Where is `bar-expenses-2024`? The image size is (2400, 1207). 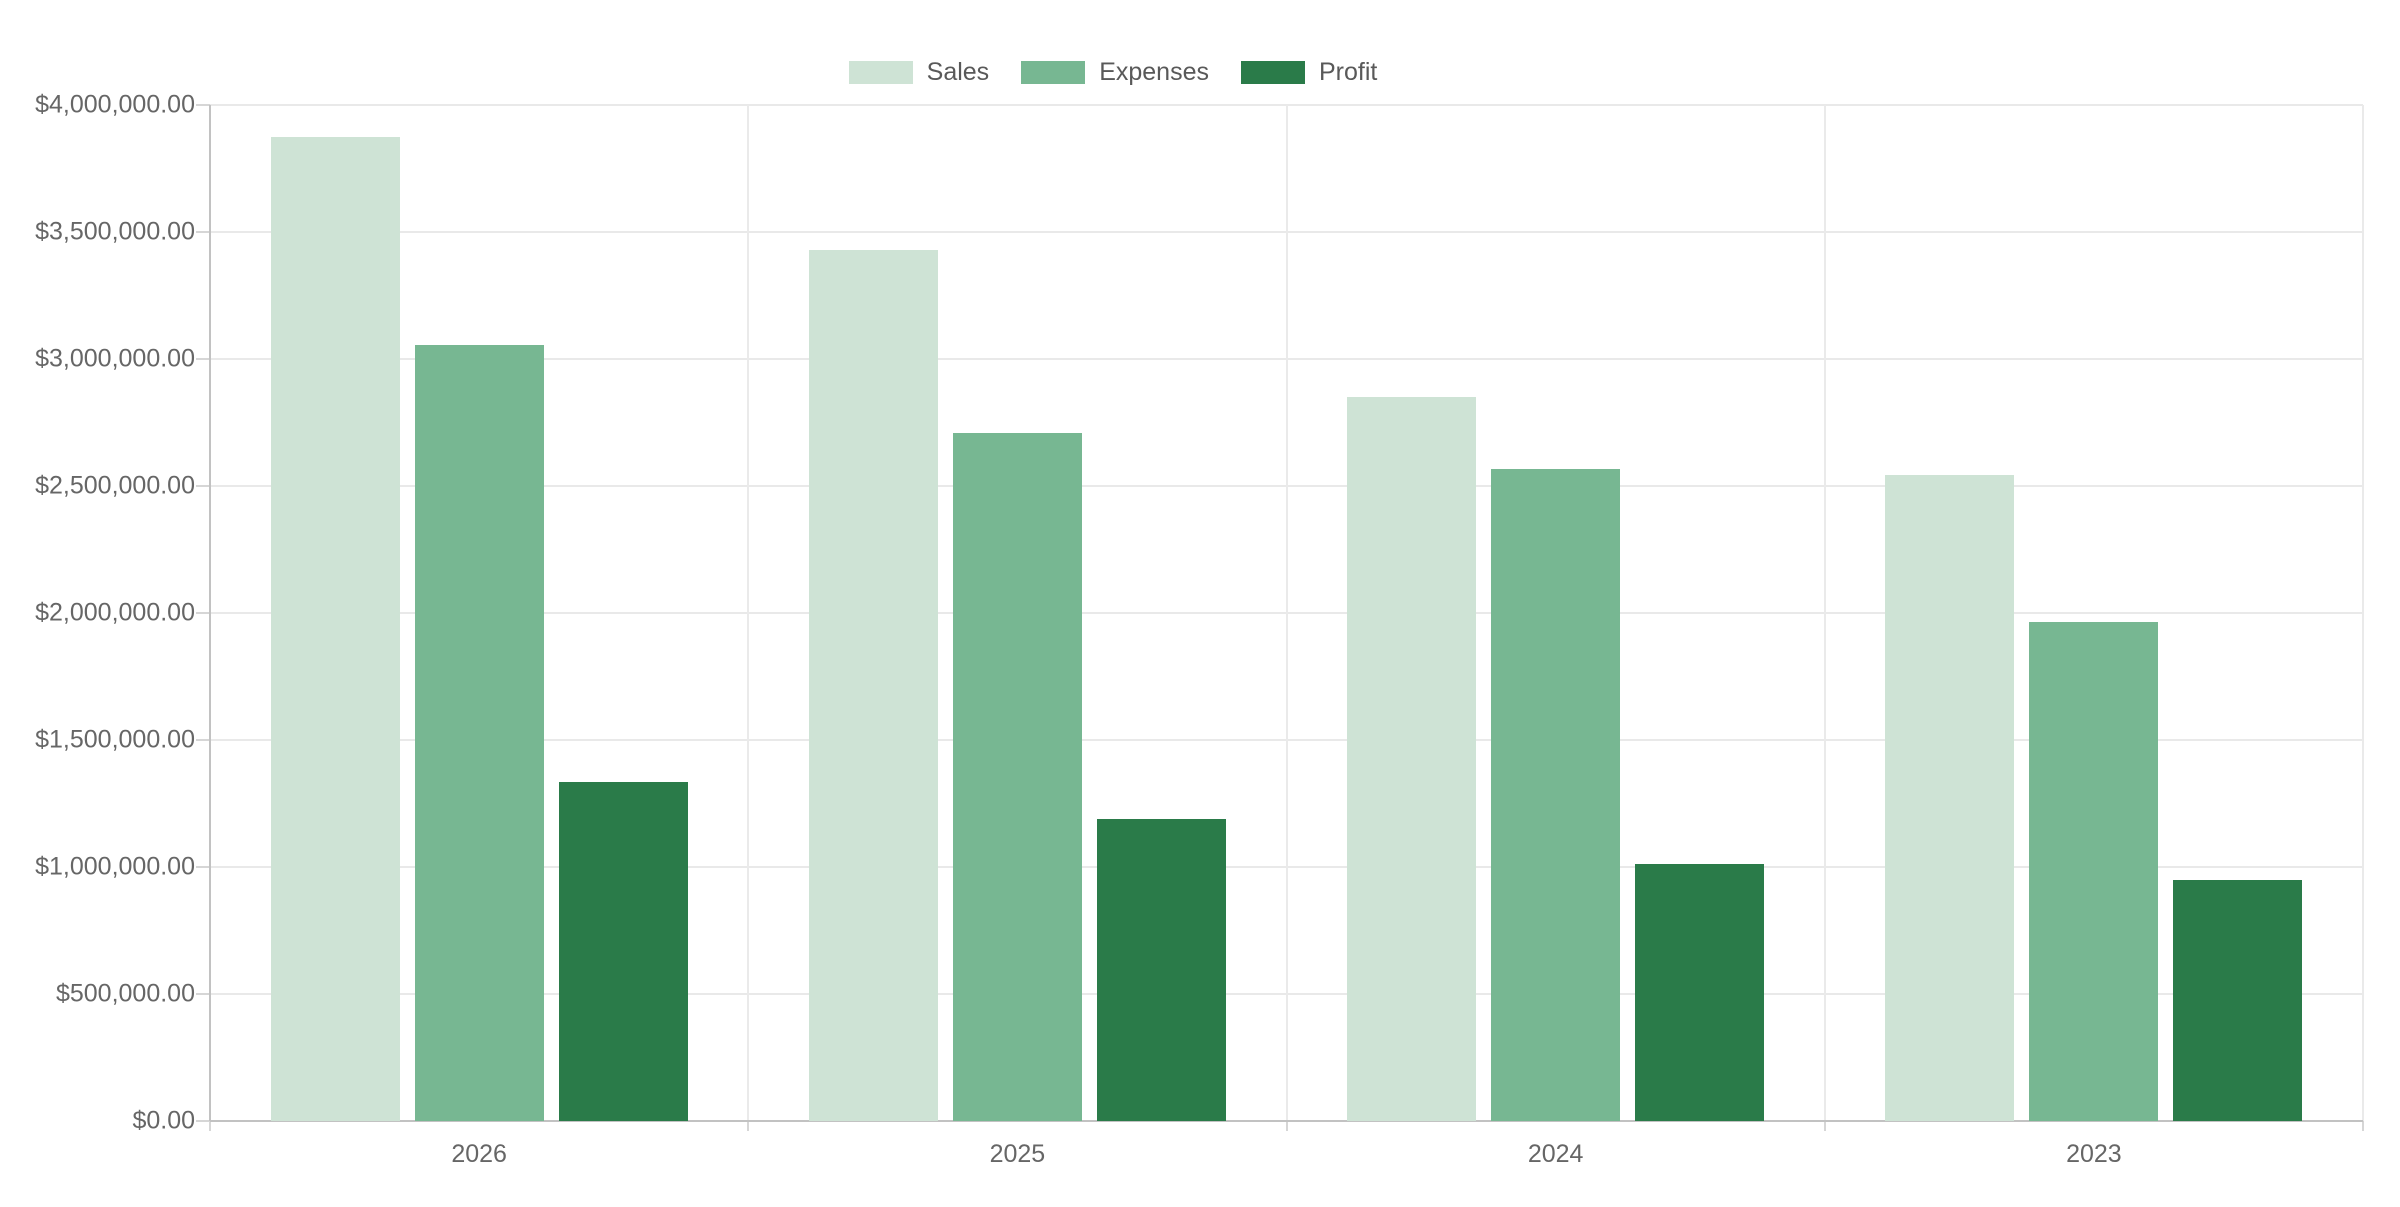
bar-expenses-2024 is located at coordinates (1555, 795).